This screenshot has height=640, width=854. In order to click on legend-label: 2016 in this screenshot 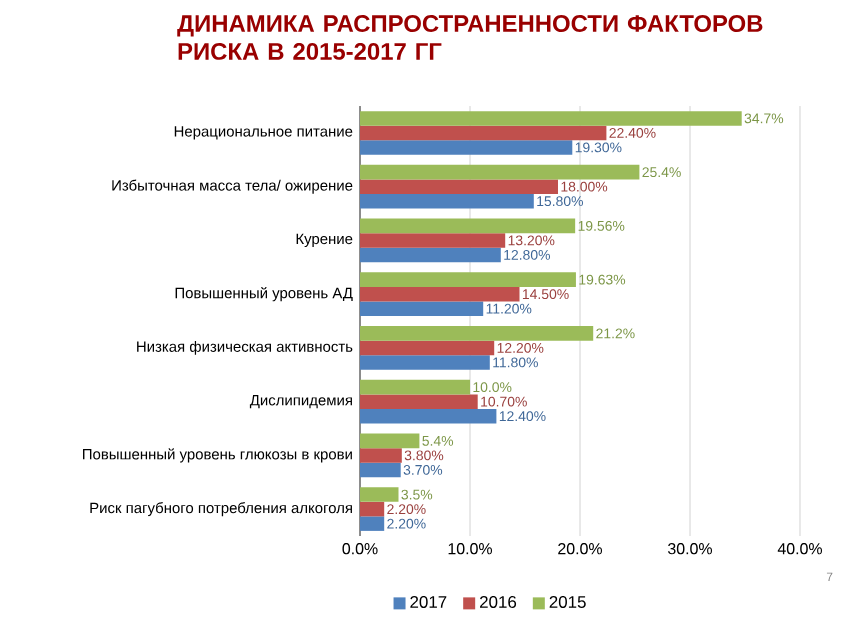, I will do `click(498, 601)`.